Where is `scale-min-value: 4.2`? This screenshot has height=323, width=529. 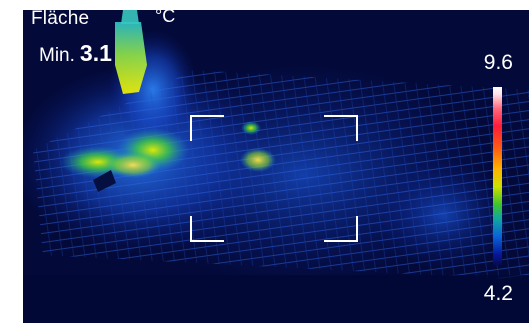 scale-min-value: 4.2 is located at coordinates (498, 293).